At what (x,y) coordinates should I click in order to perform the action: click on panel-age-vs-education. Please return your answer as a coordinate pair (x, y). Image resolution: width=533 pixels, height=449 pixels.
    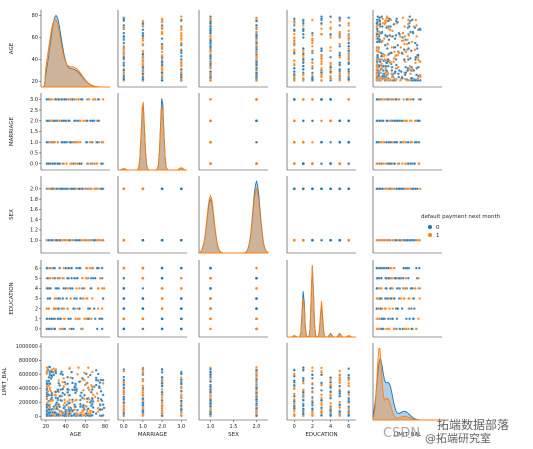
    Looking at the image, I should click on (321, 49).